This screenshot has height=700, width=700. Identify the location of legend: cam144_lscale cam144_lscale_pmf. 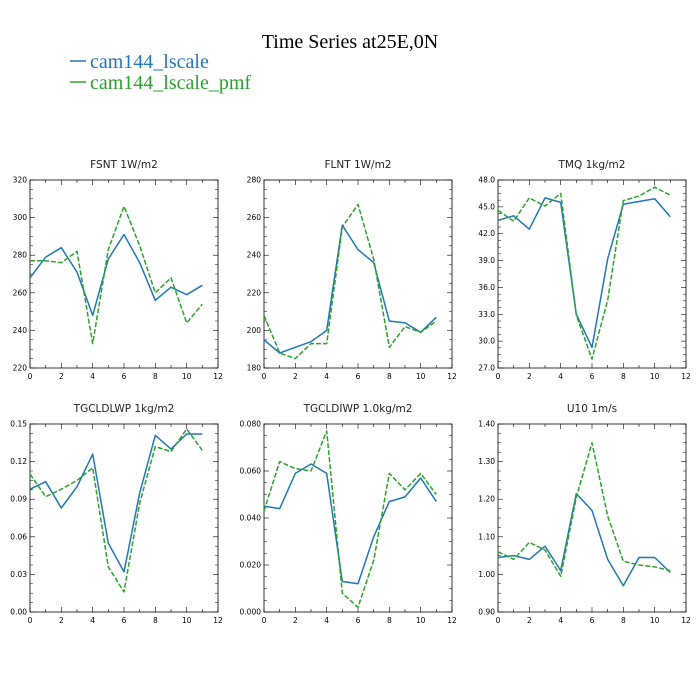
(160, 72).